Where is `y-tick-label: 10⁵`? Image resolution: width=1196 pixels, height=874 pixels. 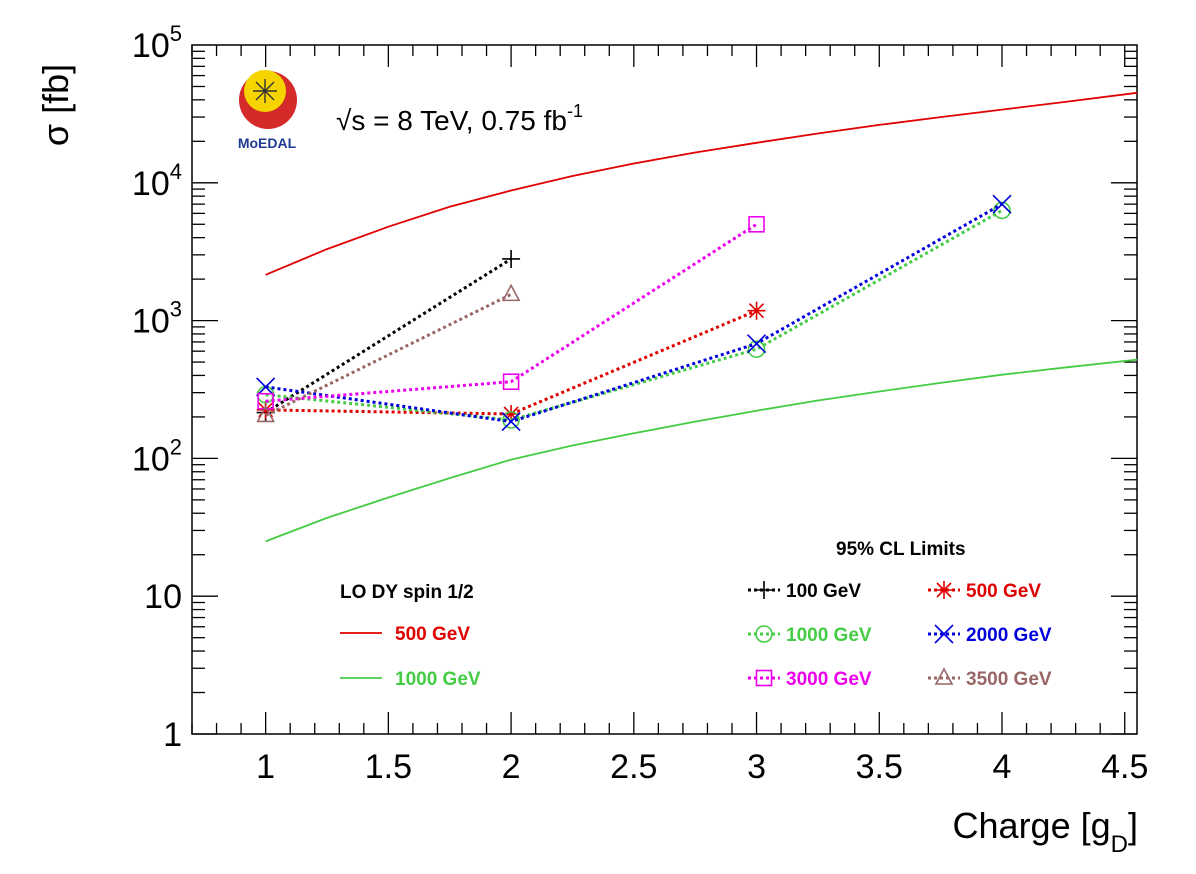 y-tick-label: 10⁵ is located at coordinates (157, 43).